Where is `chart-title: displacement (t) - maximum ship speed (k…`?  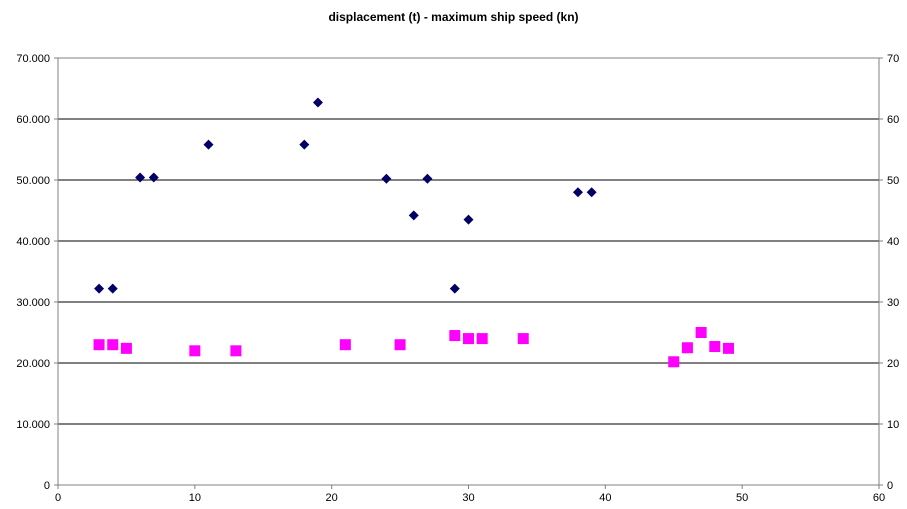
chart-title: displacement (t) - maximum ship speed (k… is located at coordinates (453, 17).